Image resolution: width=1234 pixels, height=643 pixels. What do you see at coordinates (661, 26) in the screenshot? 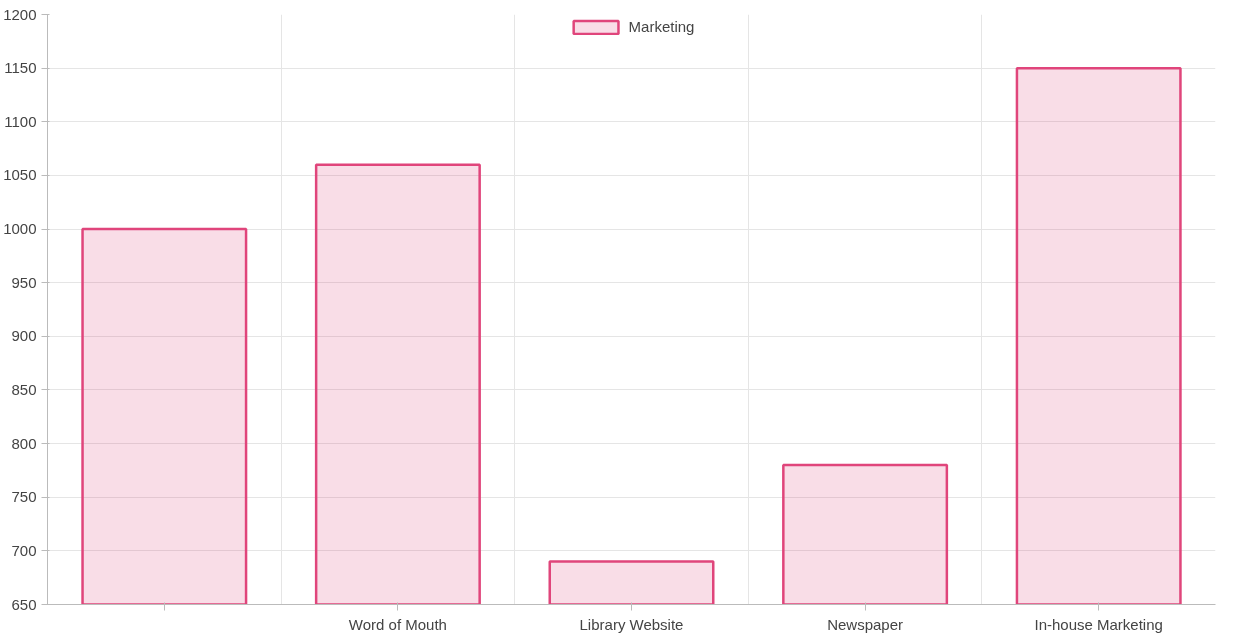
I see `legend-label: Marketing` at bounding box center [661, 26].